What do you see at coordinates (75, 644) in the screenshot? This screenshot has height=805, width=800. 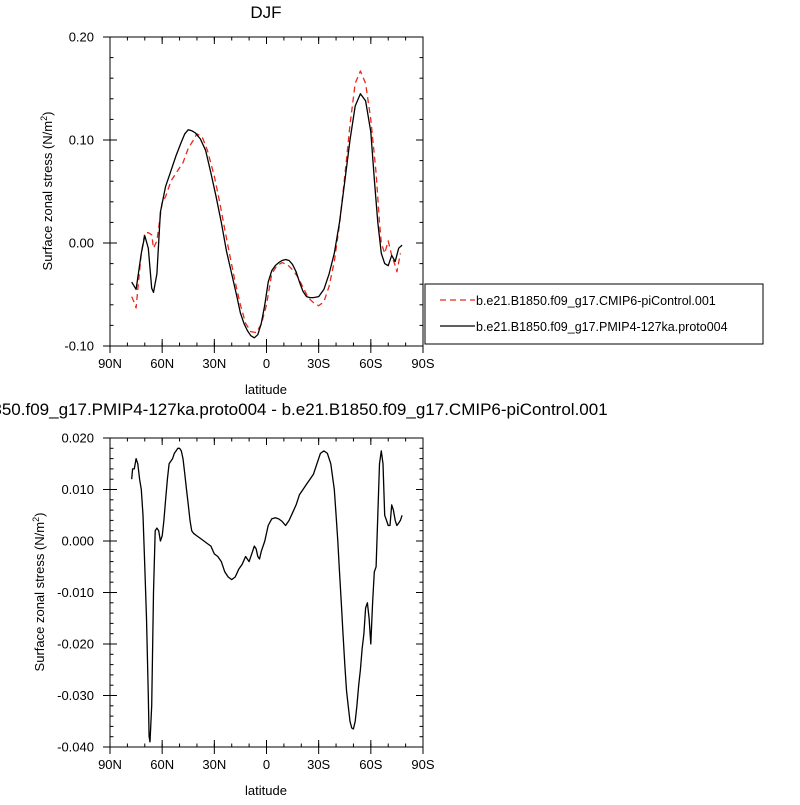 I see `bottom-y-tick-label: -0.020` at bounding box center [75, 644].